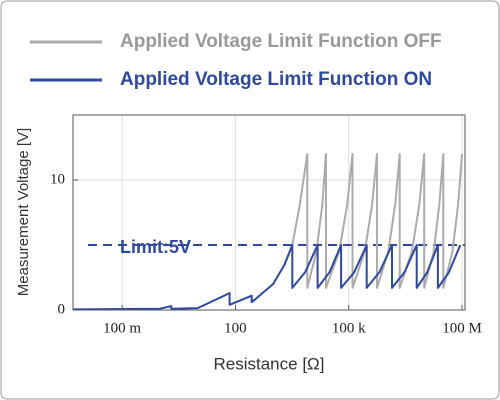 The image size is (500, 400). Describe the element at coordinates (155, 247) in the screenshot. I see `annotation: Limit:5V` at that location.